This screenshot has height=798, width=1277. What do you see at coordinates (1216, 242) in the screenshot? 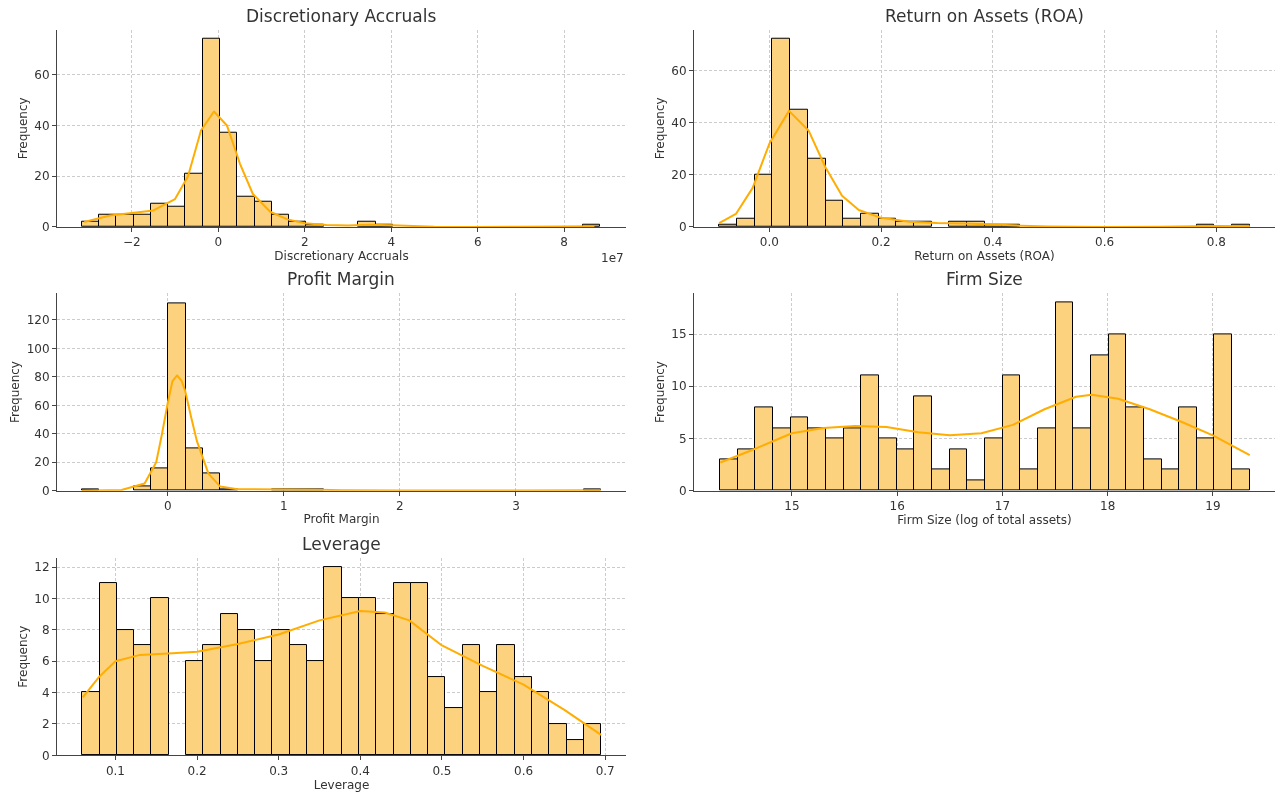
I see `x-tick-label: 0.8` at bounding box center [1216, 242].